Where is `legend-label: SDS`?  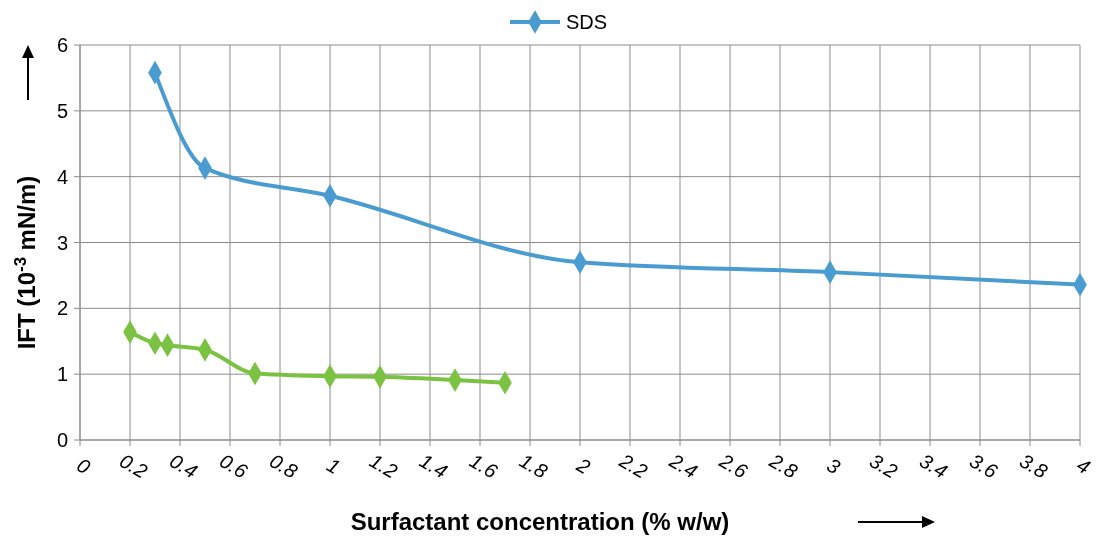 legend-label: SDS is located at coordinates (587, 22).